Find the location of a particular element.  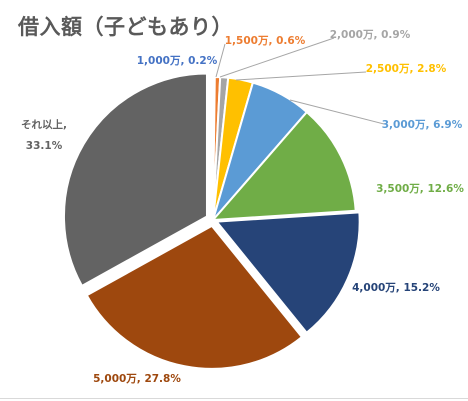

data-label-2: 1,500万, 0.6% is located at coordinates (265, 41).